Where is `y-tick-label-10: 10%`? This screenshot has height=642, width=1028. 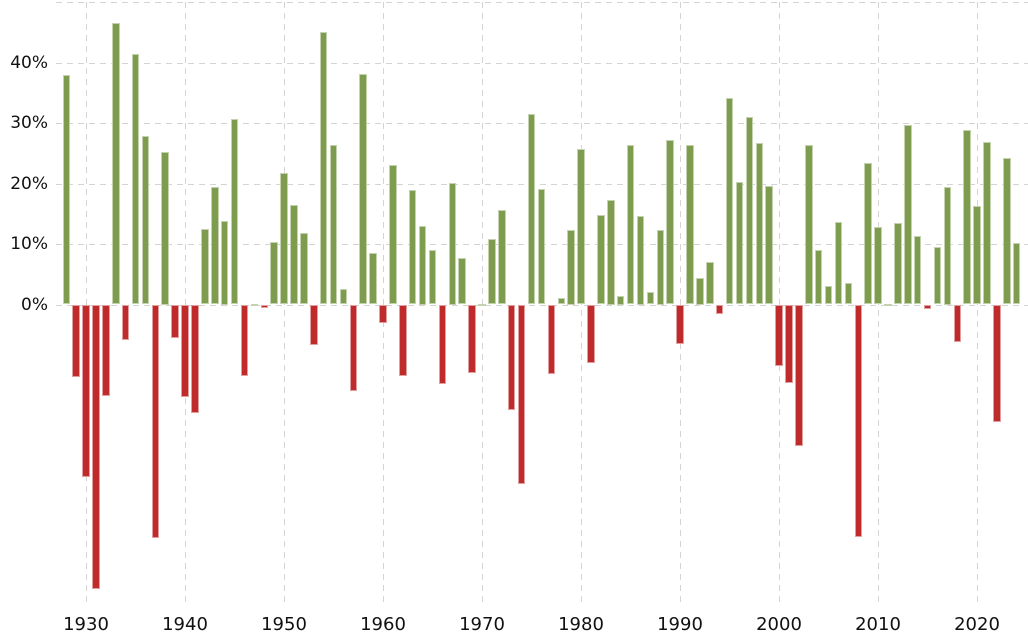 y-tick-label-10: 10% is located at coordinates (29, 244).